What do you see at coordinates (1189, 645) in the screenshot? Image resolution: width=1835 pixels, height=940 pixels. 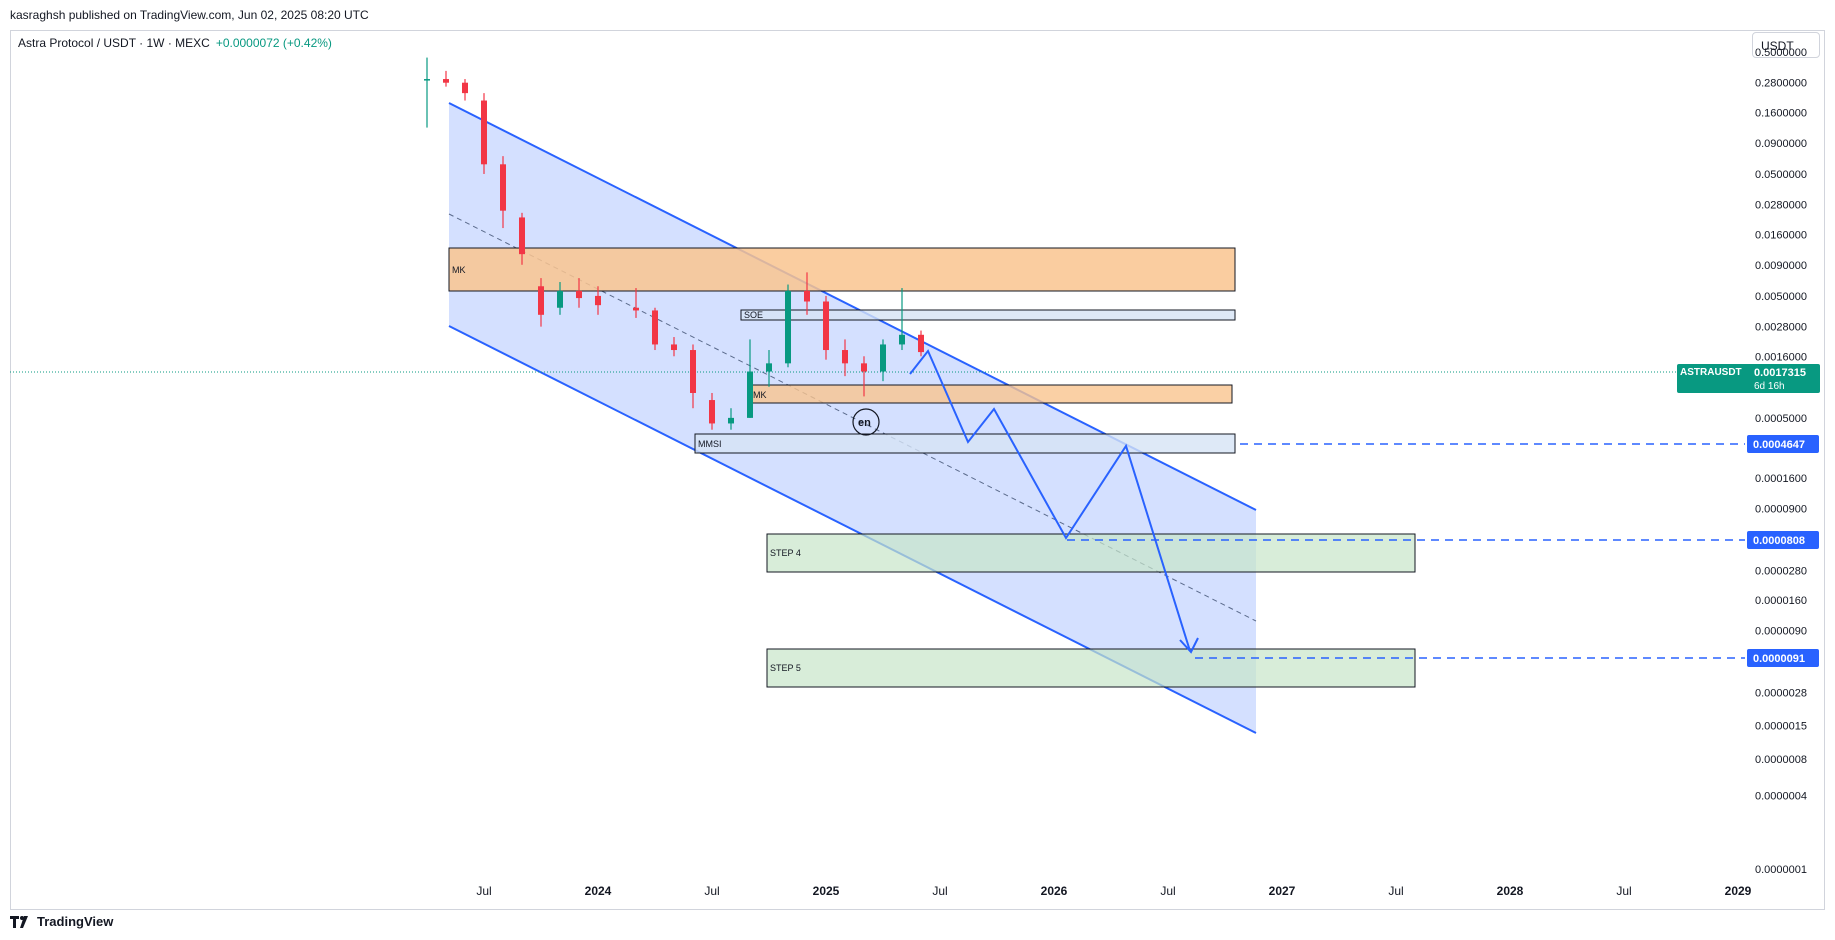 I see `projection-arrowhead` at bounding box center [1189, 645].